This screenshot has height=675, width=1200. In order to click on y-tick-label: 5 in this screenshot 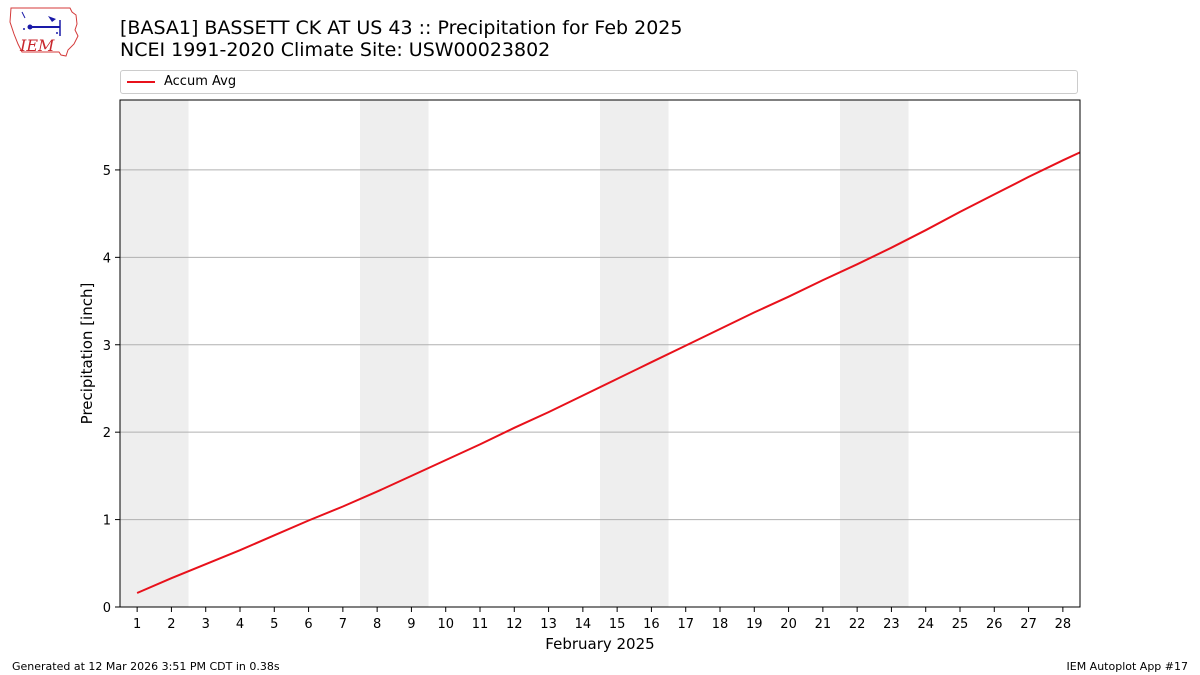, I will do `click(107, 171)`.